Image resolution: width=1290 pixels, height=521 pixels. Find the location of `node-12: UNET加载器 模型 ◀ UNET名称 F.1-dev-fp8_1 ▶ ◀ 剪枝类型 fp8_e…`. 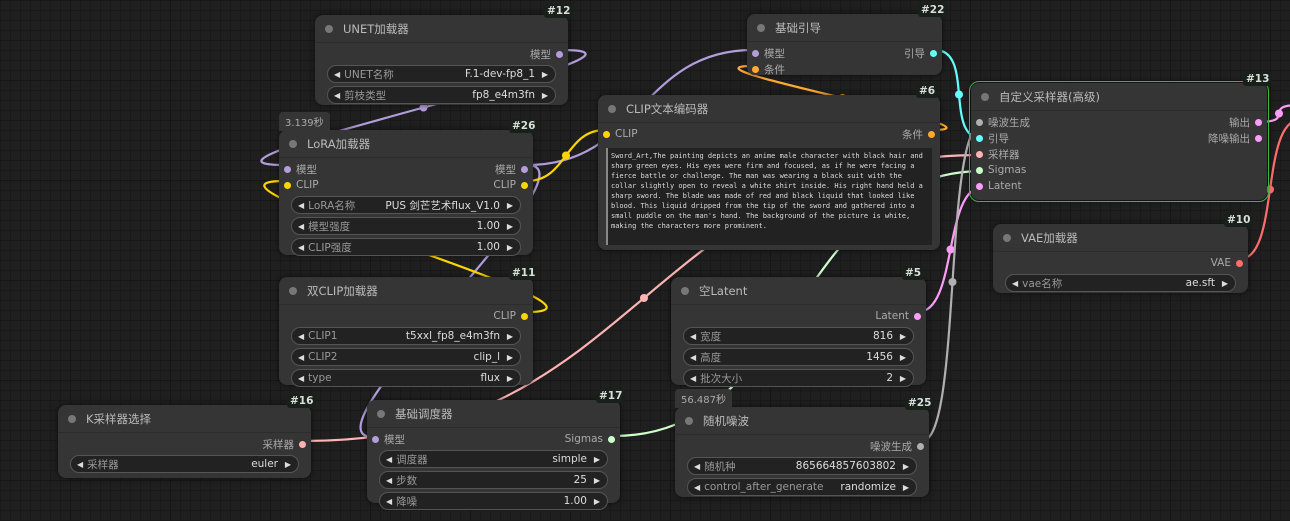

node-12: UNET加载器 模型 ◀ UNET名称 F.1-dev-fp8_1 ▶ ◀ 剪枝类型 fp8_e… is located at coordinates (441, 60).